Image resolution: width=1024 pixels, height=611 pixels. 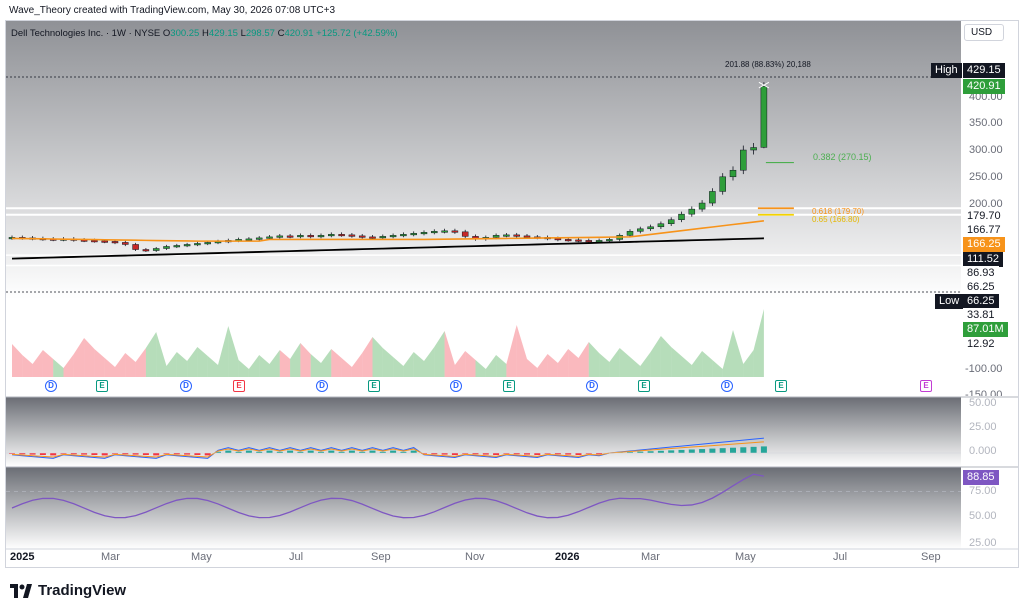 What do you see at coordinates (931, 557) in the screenshot?
I see `time-tick: Sep` at bounding box center [931, 557].